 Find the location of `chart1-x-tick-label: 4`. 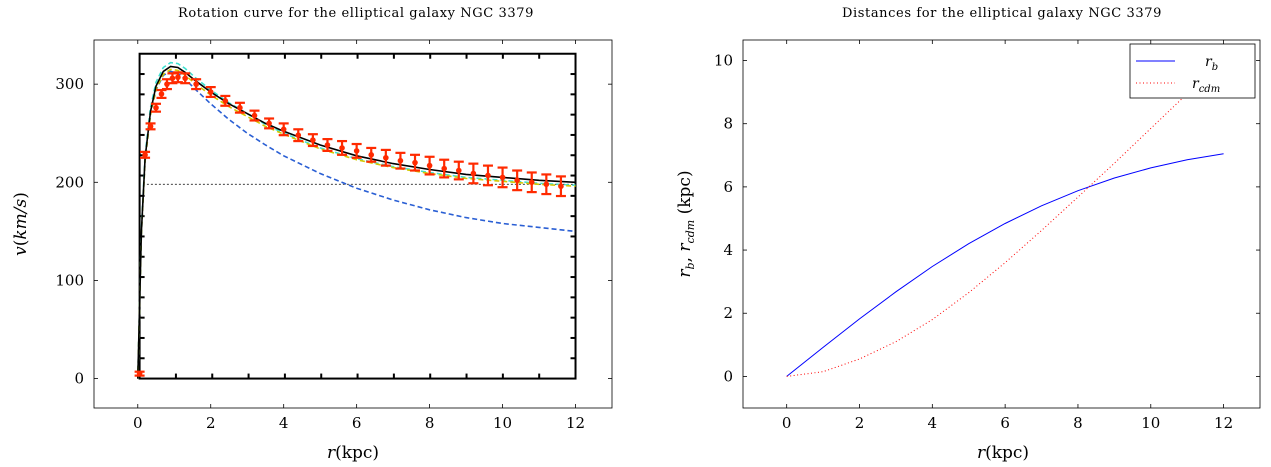

chart1-x-tick-label: 4 is located at coordinates (284, 423).